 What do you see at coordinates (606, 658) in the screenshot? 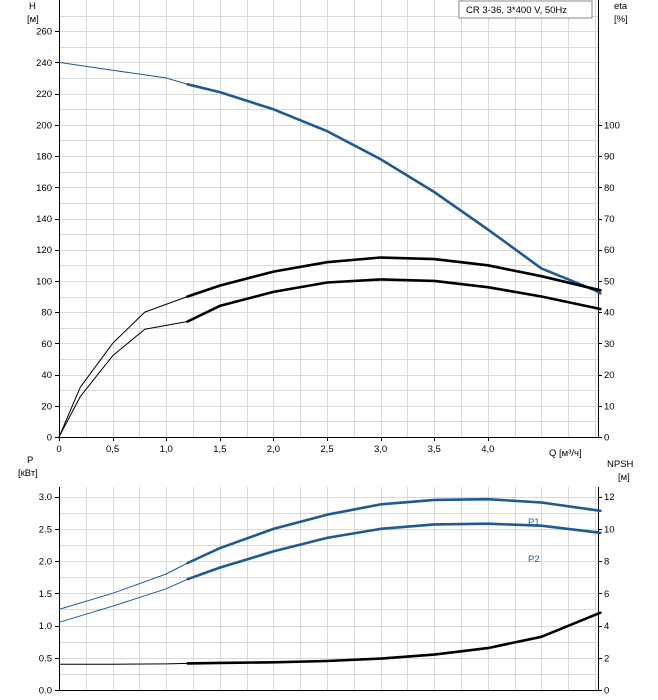
I see `right-tick-label: 2` at bounding box center [606, 658].